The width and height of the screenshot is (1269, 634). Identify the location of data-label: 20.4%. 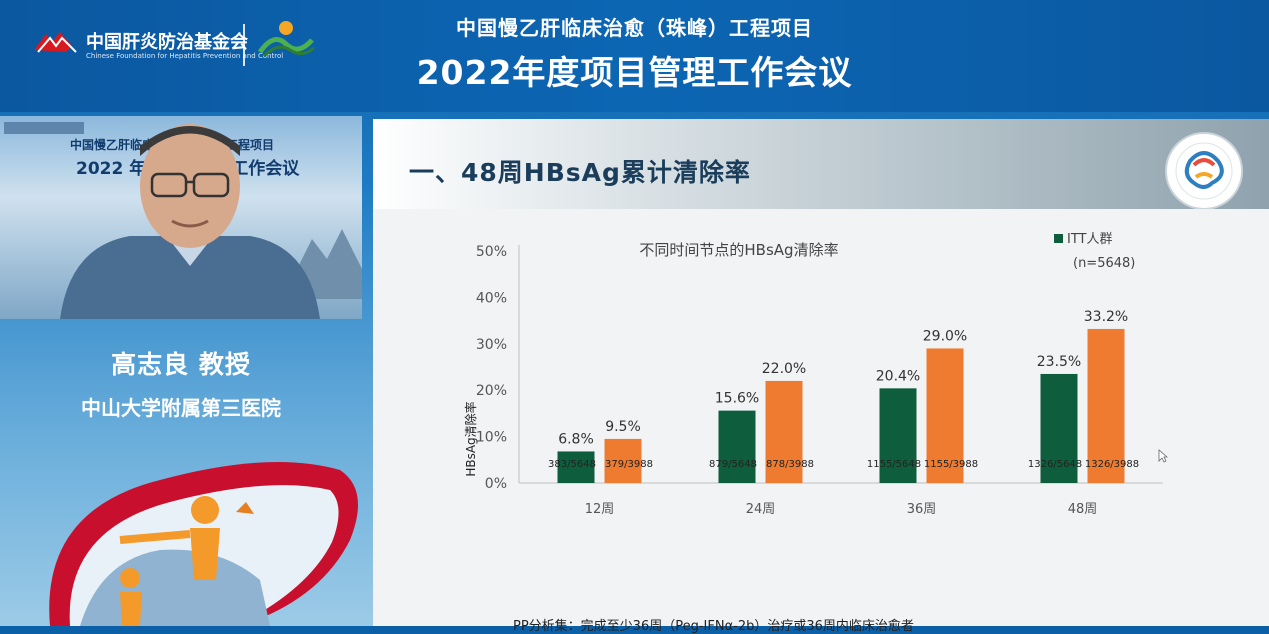
(898, 376).